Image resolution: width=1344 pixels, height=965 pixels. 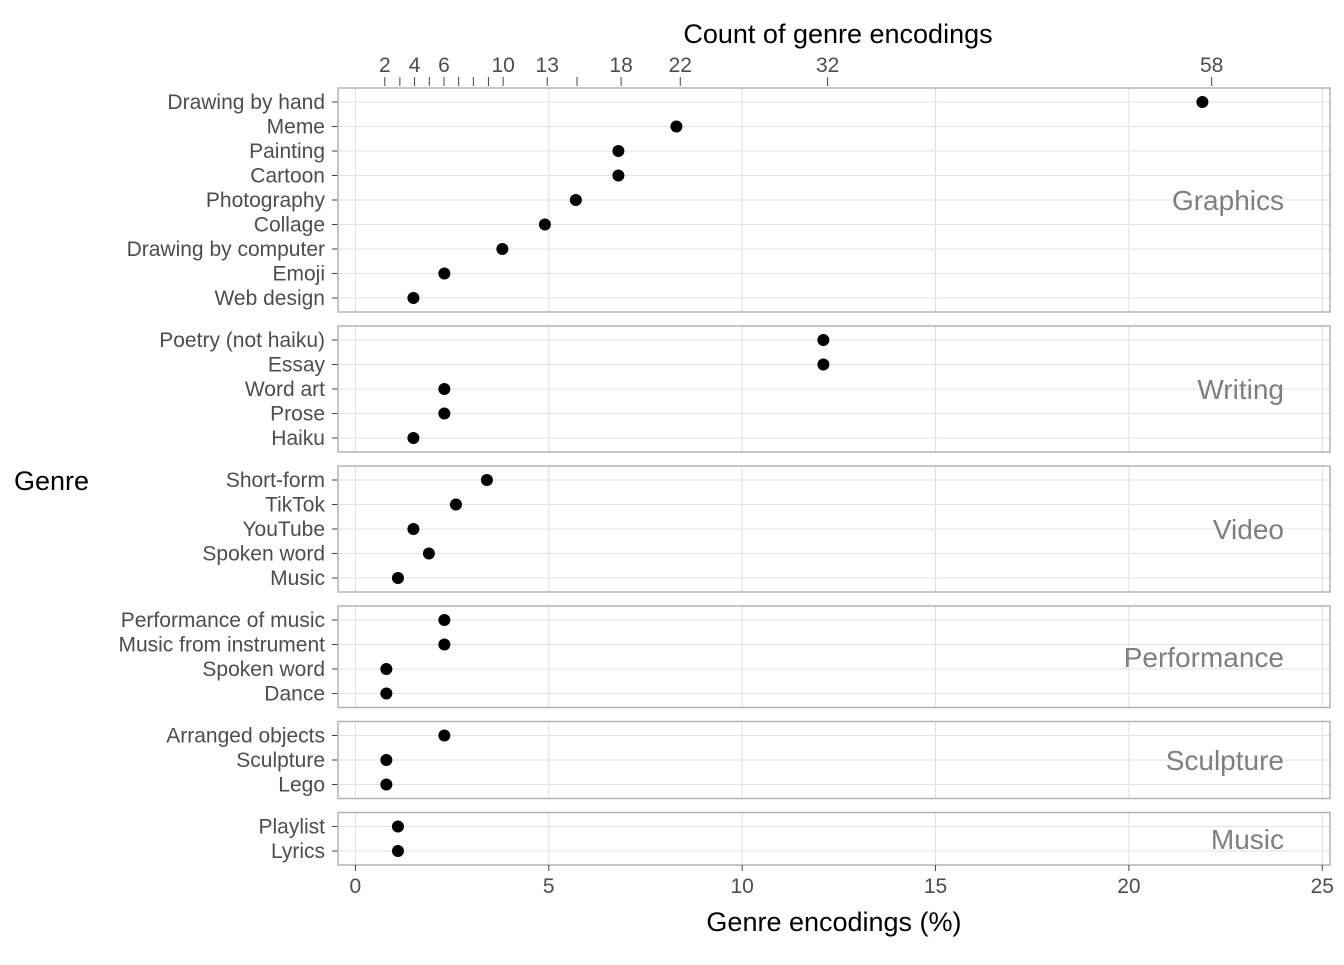 I want to click on y-tick-label: Performance of music, so click(x=223, y=620).